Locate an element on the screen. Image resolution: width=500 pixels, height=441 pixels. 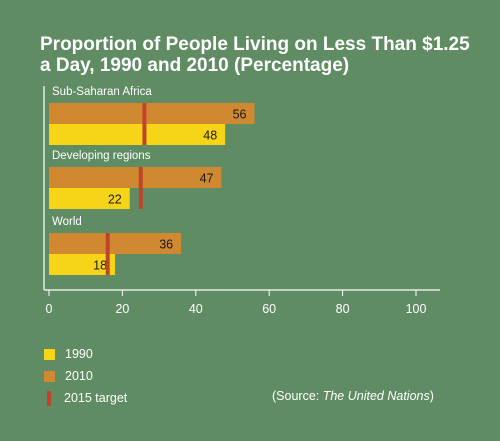
bar-1990-sub-saharan-africa is located at coordinates (137, 134).